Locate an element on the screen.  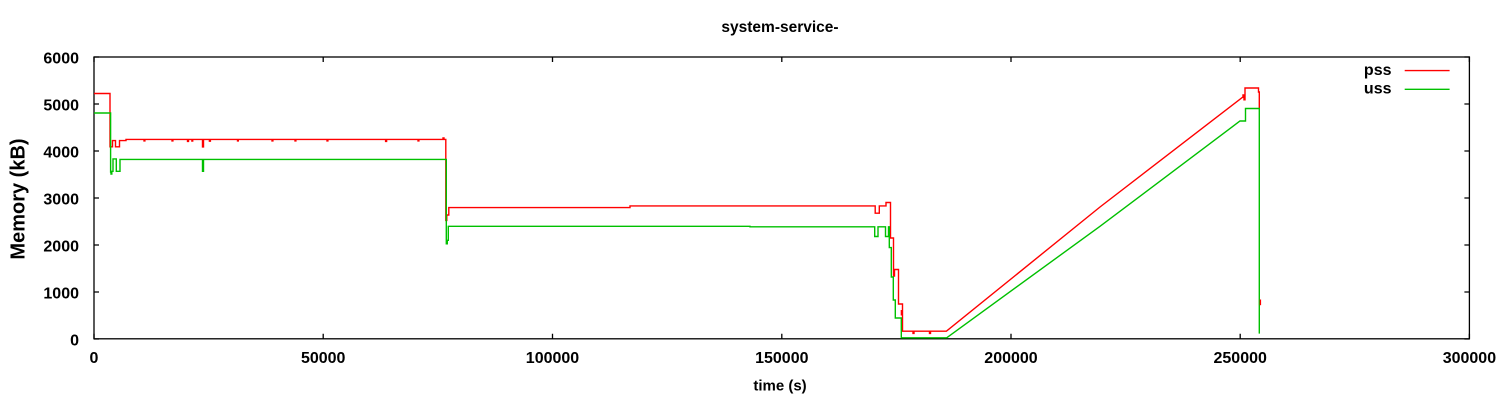
svg-text: 2000 is located at coordinates (61, 246).